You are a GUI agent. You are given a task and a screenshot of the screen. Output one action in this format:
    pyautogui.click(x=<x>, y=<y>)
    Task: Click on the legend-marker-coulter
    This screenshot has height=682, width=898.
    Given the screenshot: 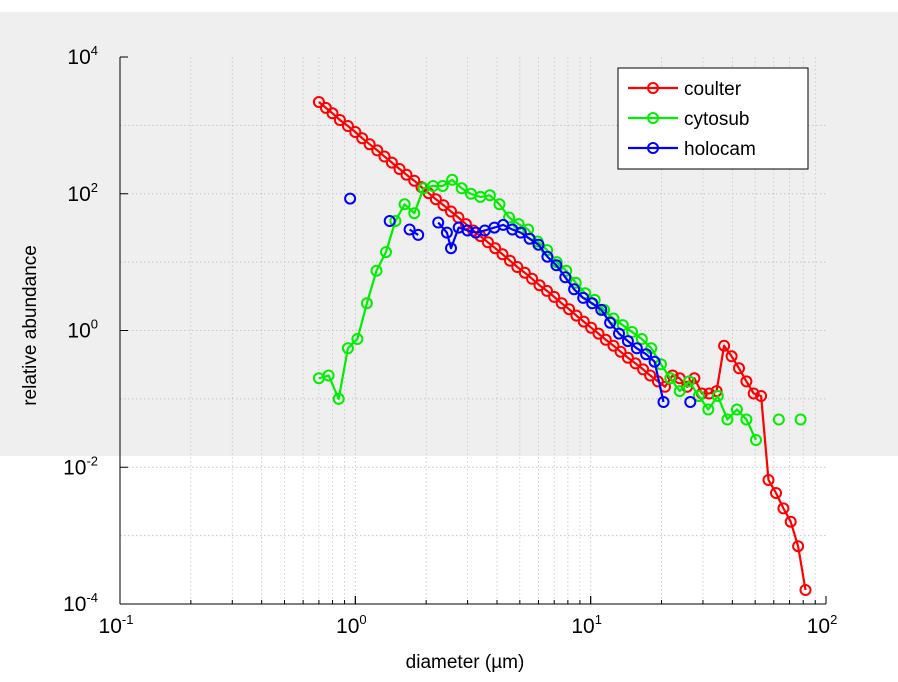 What is the action you would take?
    pyautogui.click(x=653, y=88)
    